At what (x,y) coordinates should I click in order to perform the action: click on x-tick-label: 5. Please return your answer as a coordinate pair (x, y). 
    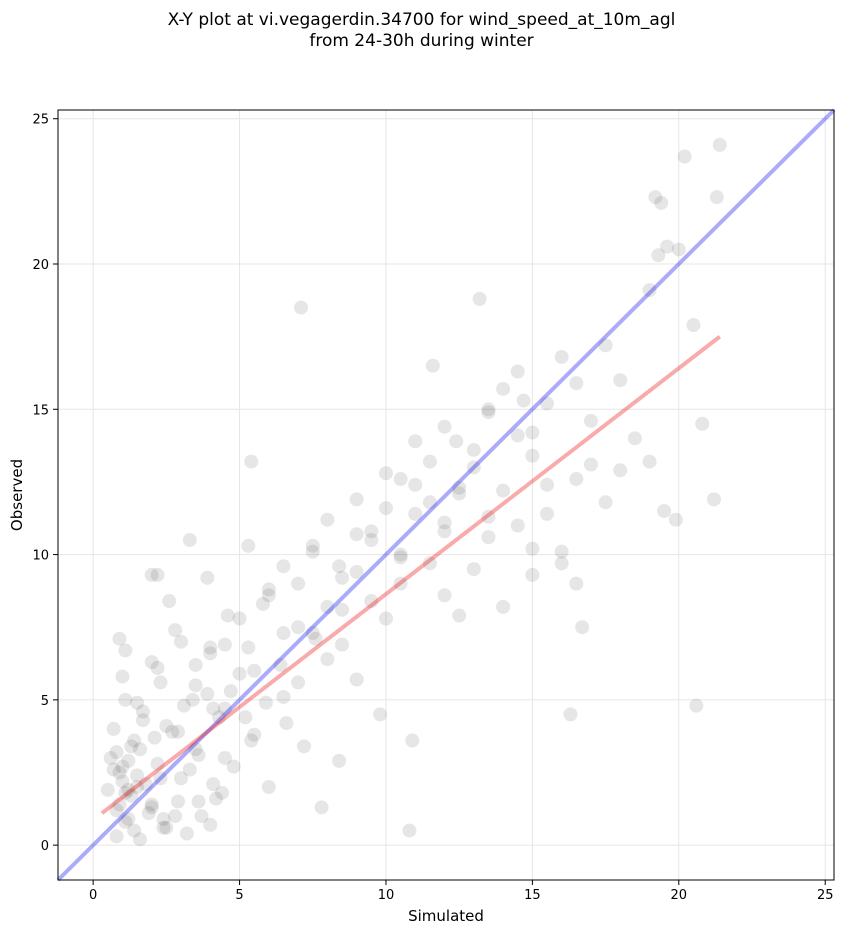
    Looking at the image, I should click on (239, 895).